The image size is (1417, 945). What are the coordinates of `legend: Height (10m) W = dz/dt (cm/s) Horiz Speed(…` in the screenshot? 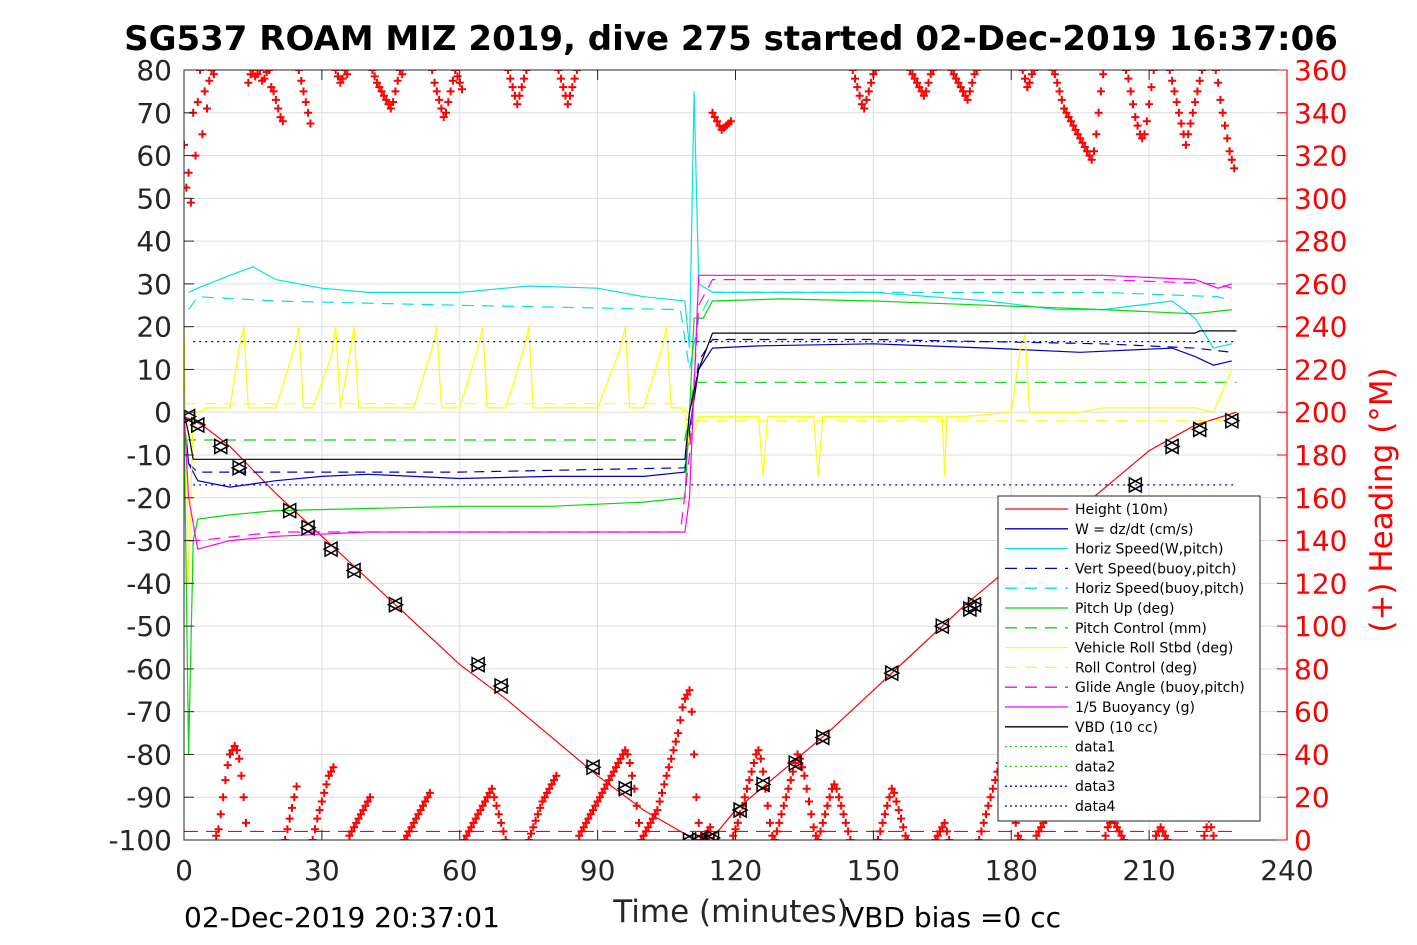 It's located at (1129, 658).